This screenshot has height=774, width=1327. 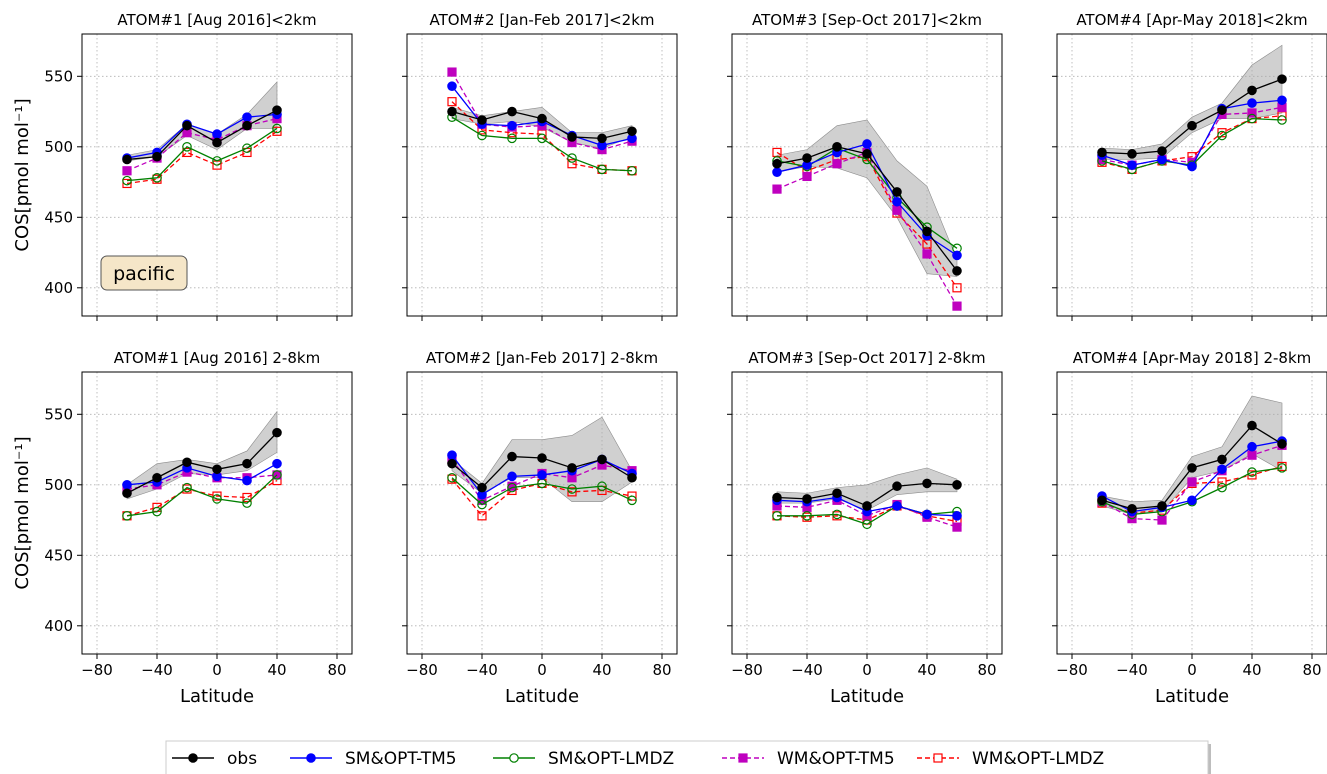 I want to click on y-tick-label: 550, so click(x=58, y=76).